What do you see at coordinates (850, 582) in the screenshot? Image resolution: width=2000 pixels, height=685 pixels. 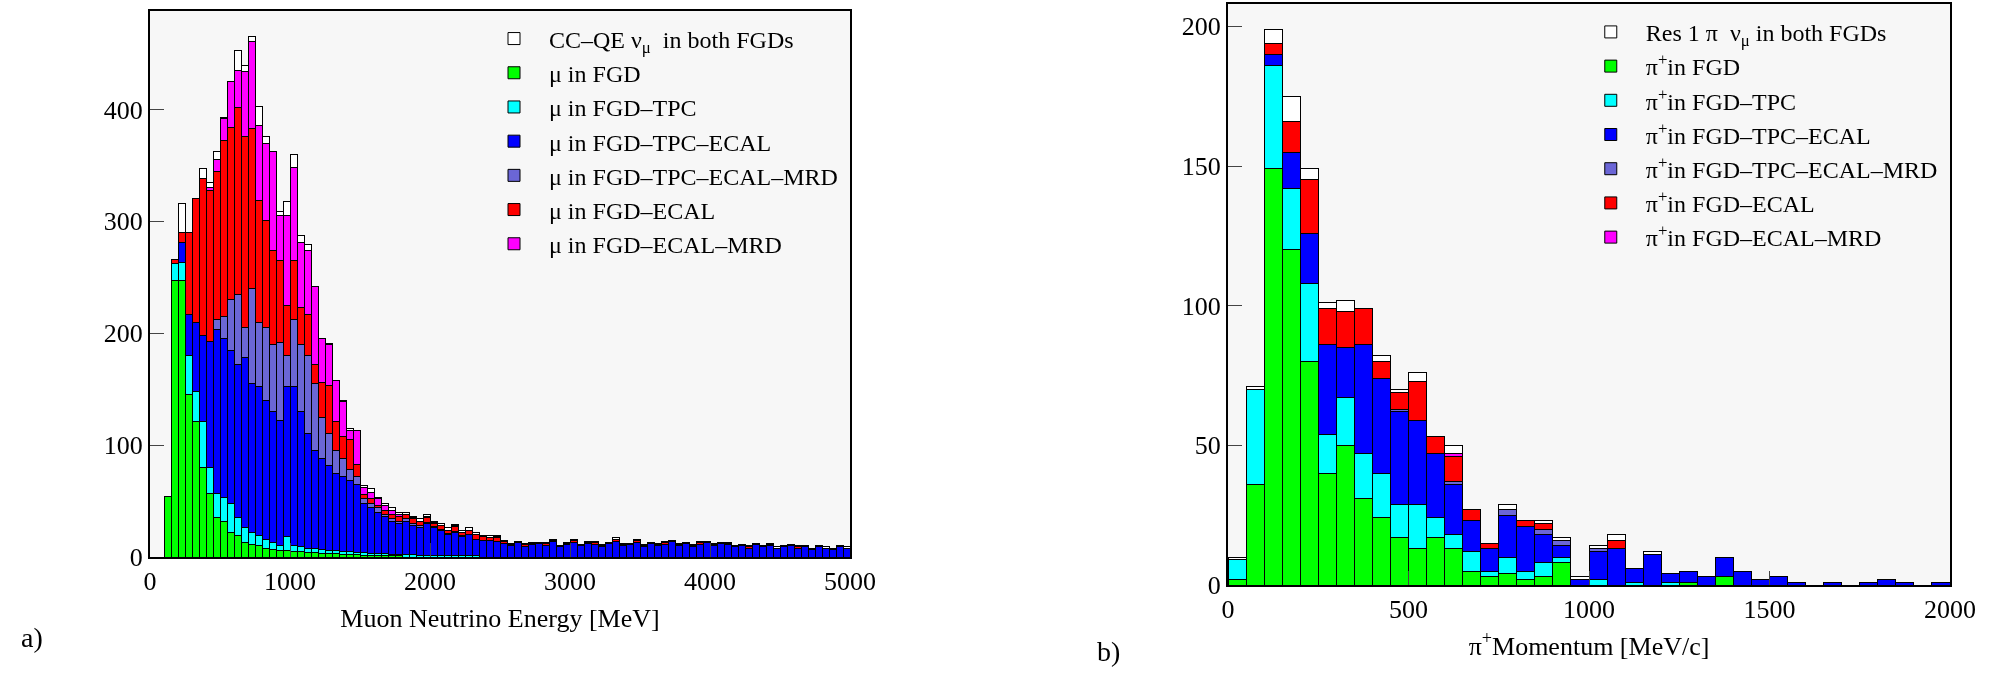 I see `x-tick-label: 5000` at bounding box center [850, 582].